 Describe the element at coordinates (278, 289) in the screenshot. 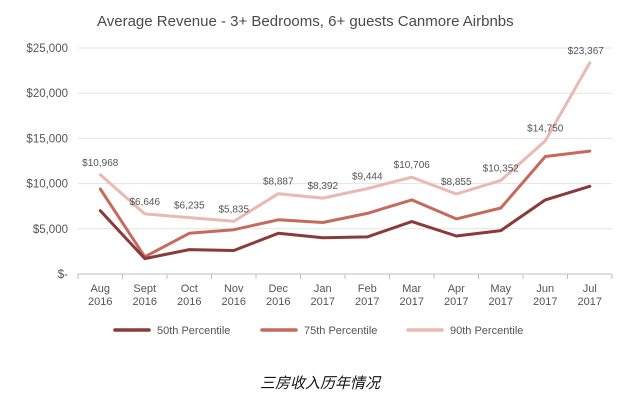

I see `x-tick-label: Dec` at that location.